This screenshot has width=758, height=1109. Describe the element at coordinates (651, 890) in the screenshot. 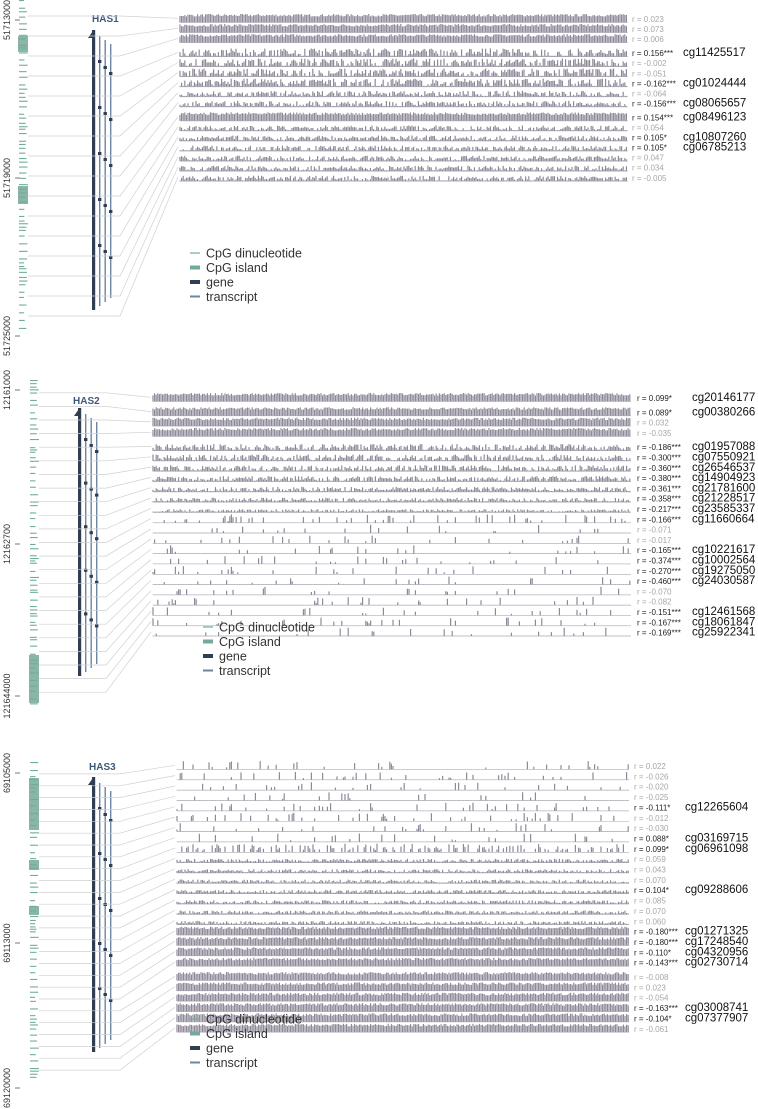

I see `correlation-value: r = 0.104*` at that location.